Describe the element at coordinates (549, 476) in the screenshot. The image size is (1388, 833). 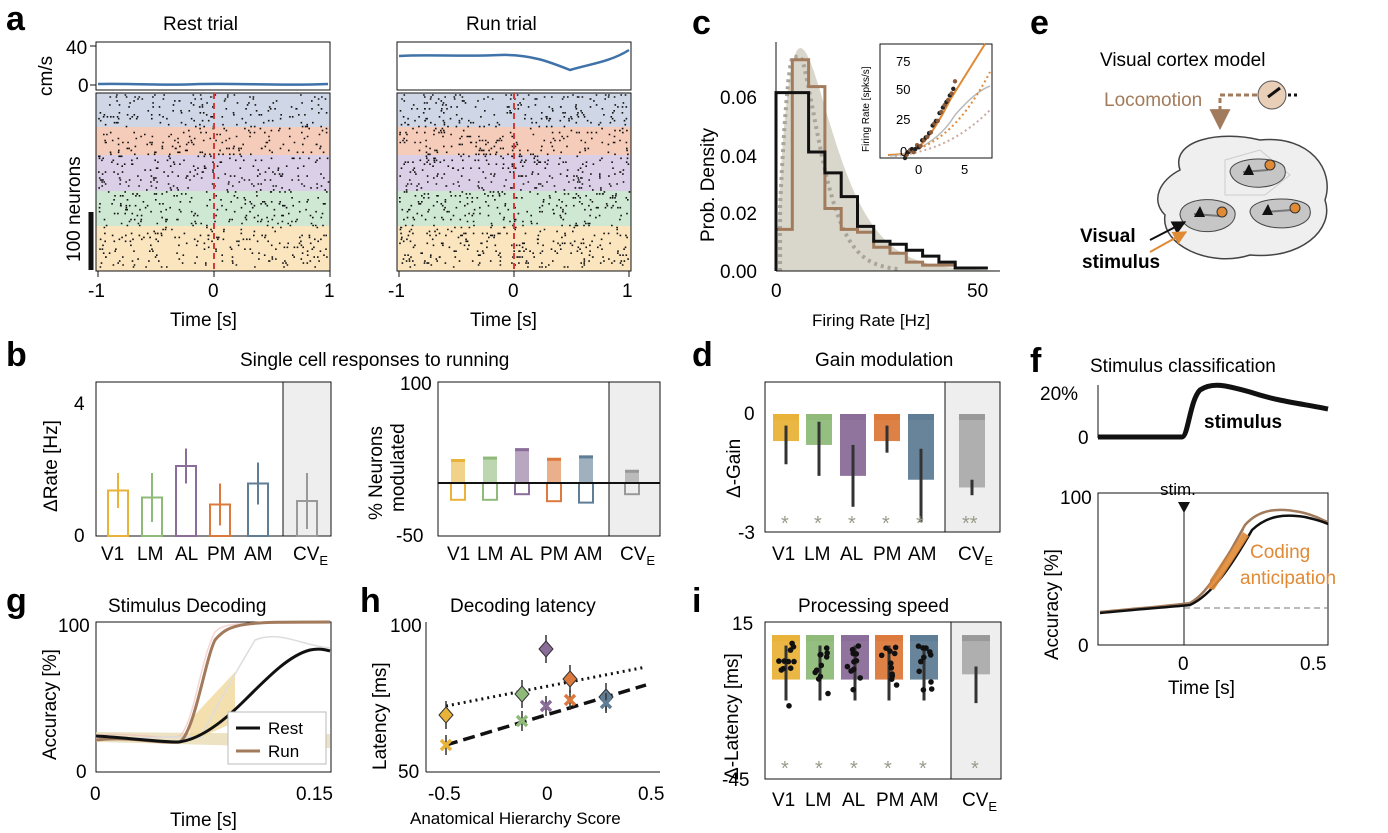
I see `b-mod-bars` at that location.